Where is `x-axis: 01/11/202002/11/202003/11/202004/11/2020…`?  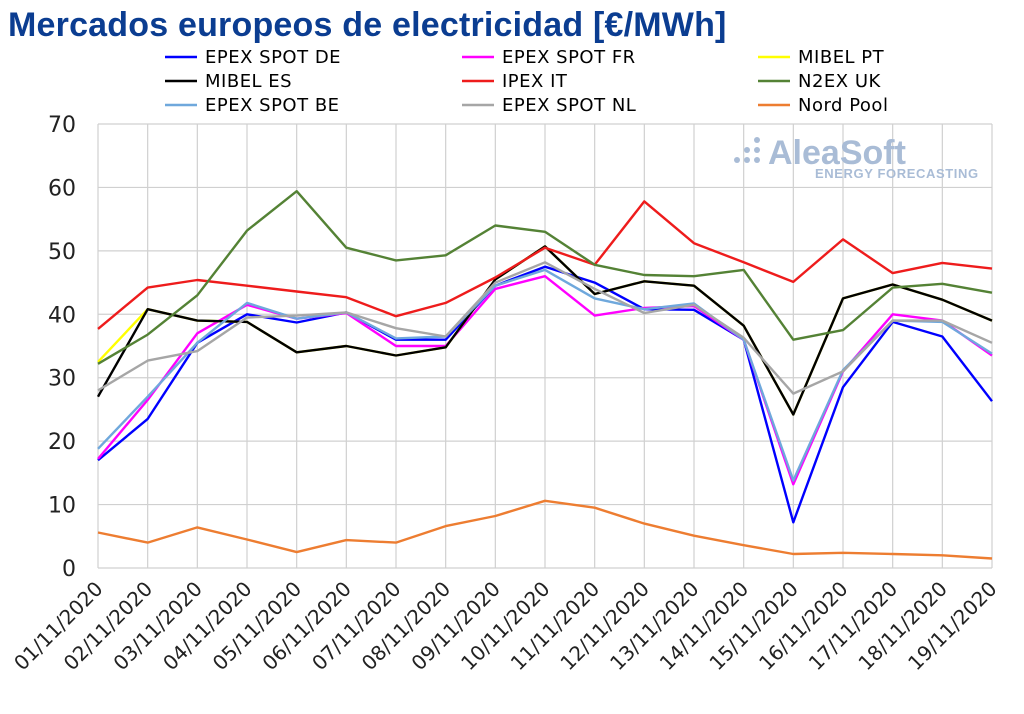
x-axis: 01/11/202002/11/202003/11/202004/11/2020… is located at coordinates (505, 626).